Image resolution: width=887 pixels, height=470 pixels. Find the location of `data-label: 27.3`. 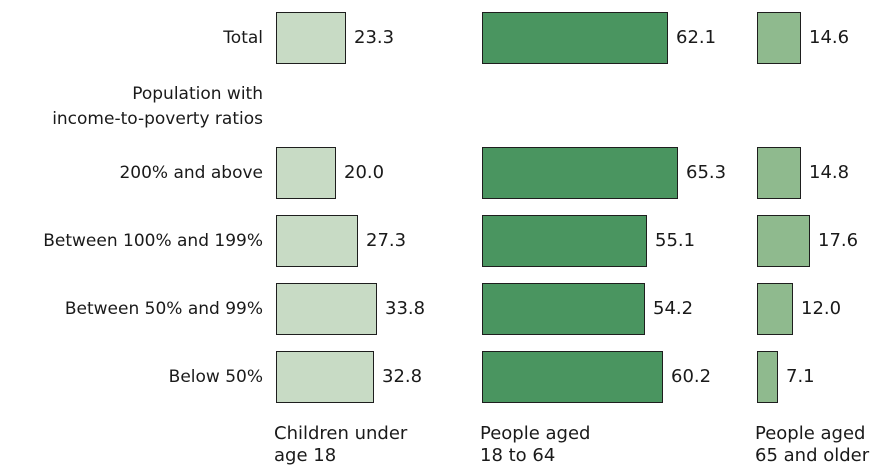

data-label: 27.3 is located at coordinates (386, 240).